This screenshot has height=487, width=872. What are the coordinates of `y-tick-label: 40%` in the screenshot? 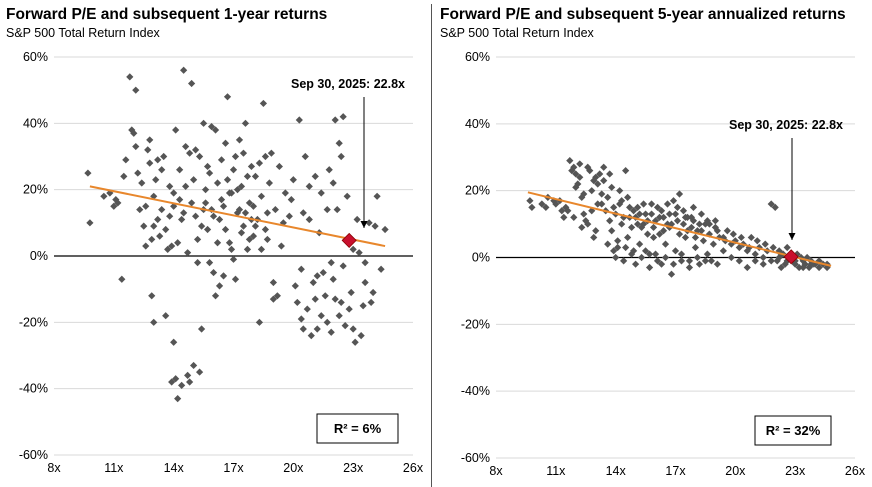 It's located at (35, 123).